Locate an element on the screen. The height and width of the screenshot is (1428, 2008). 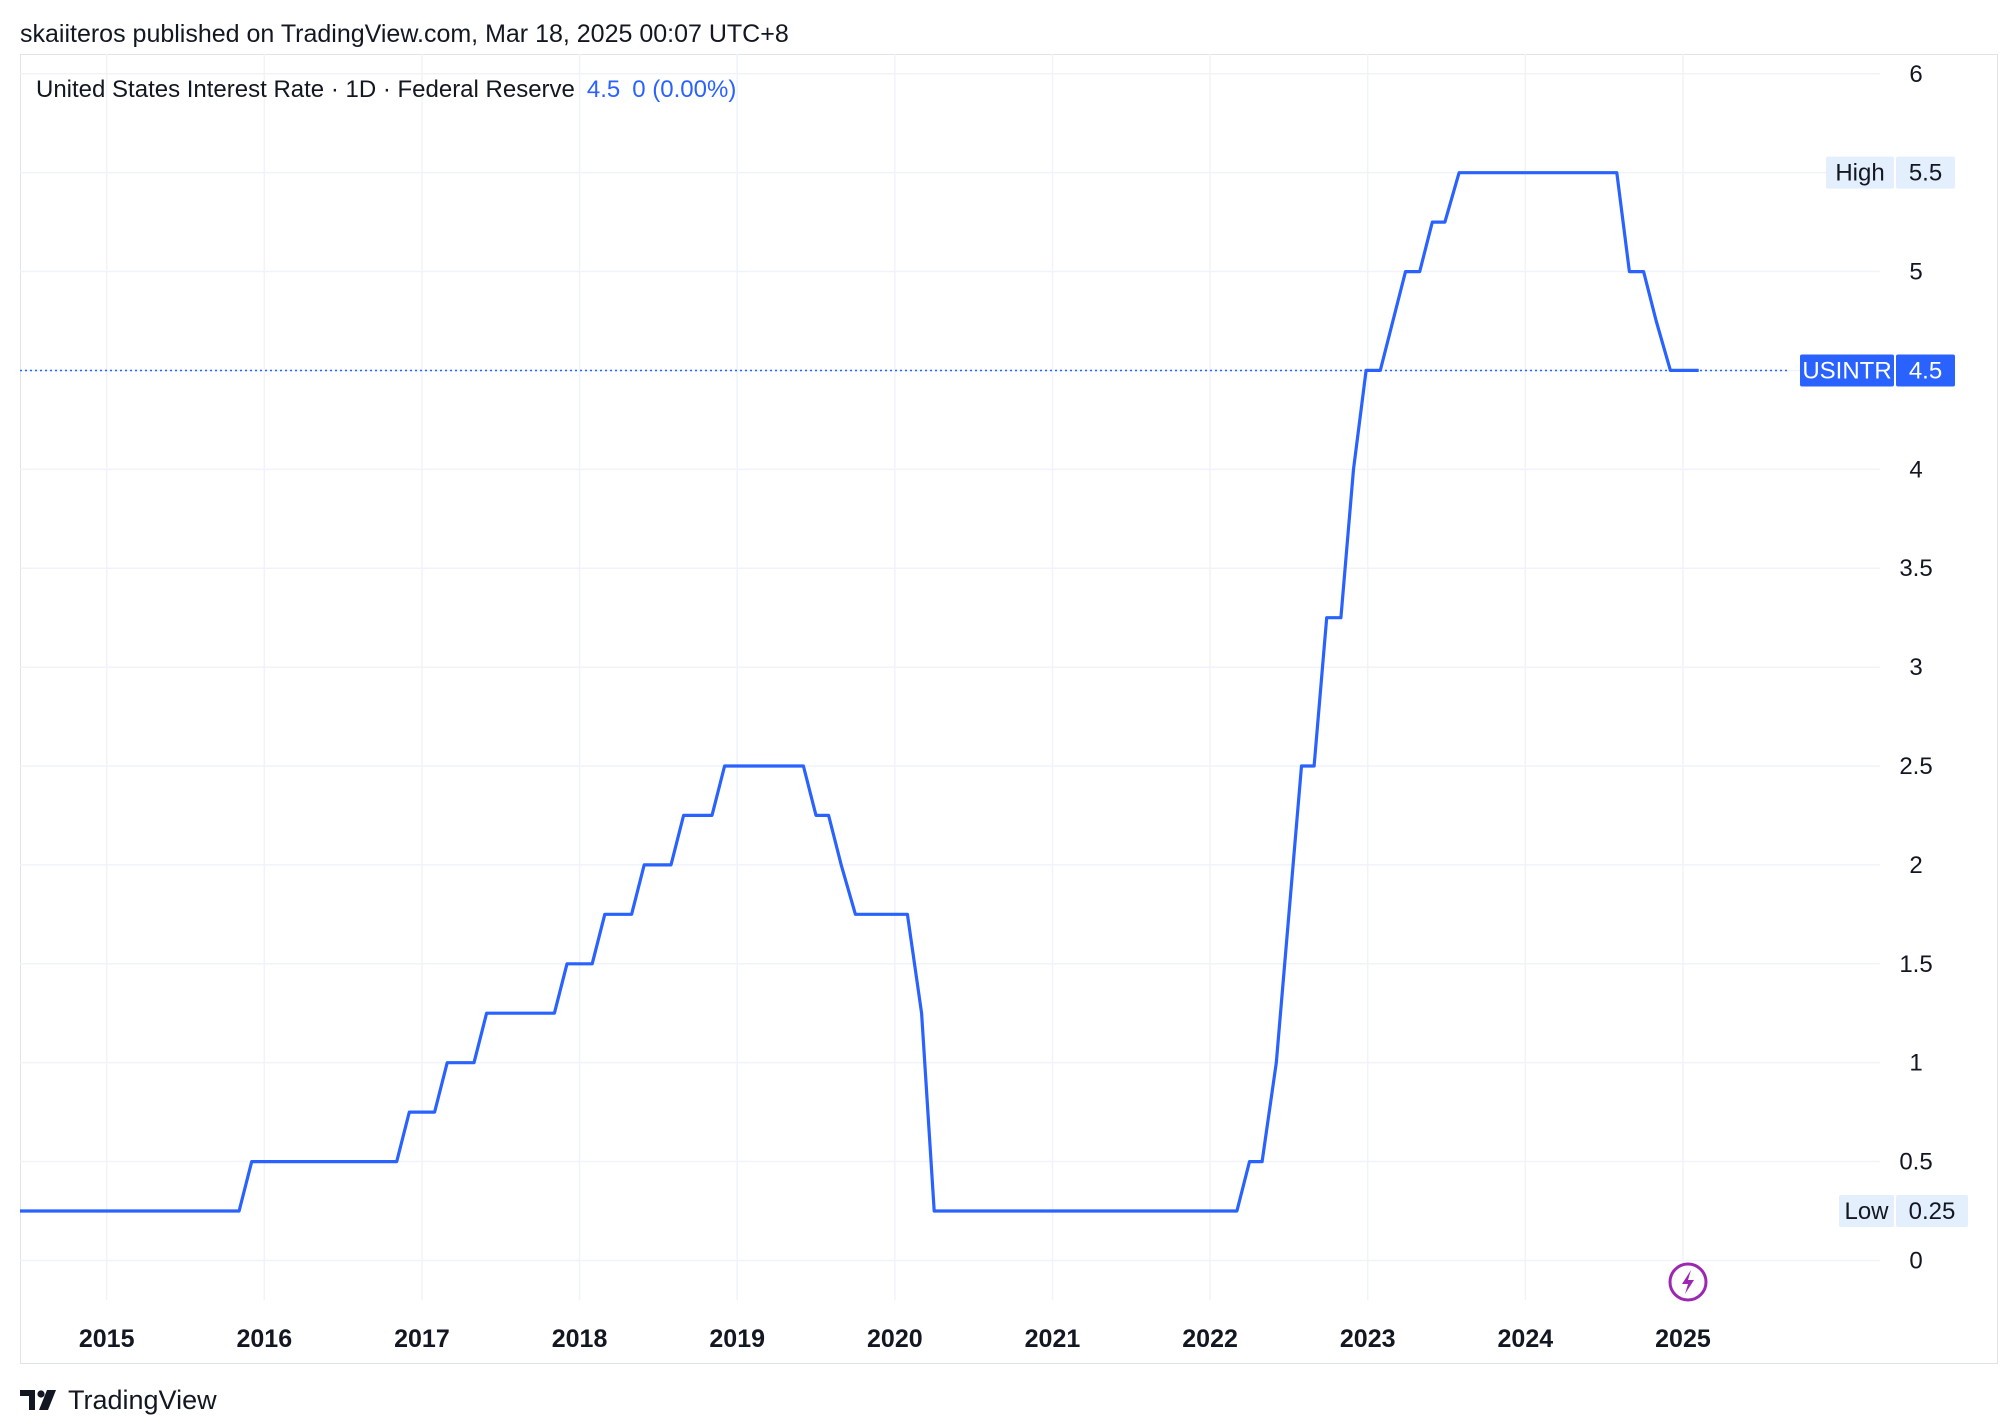
y-tick-label: 6 is located at coordinates (1915, 74).